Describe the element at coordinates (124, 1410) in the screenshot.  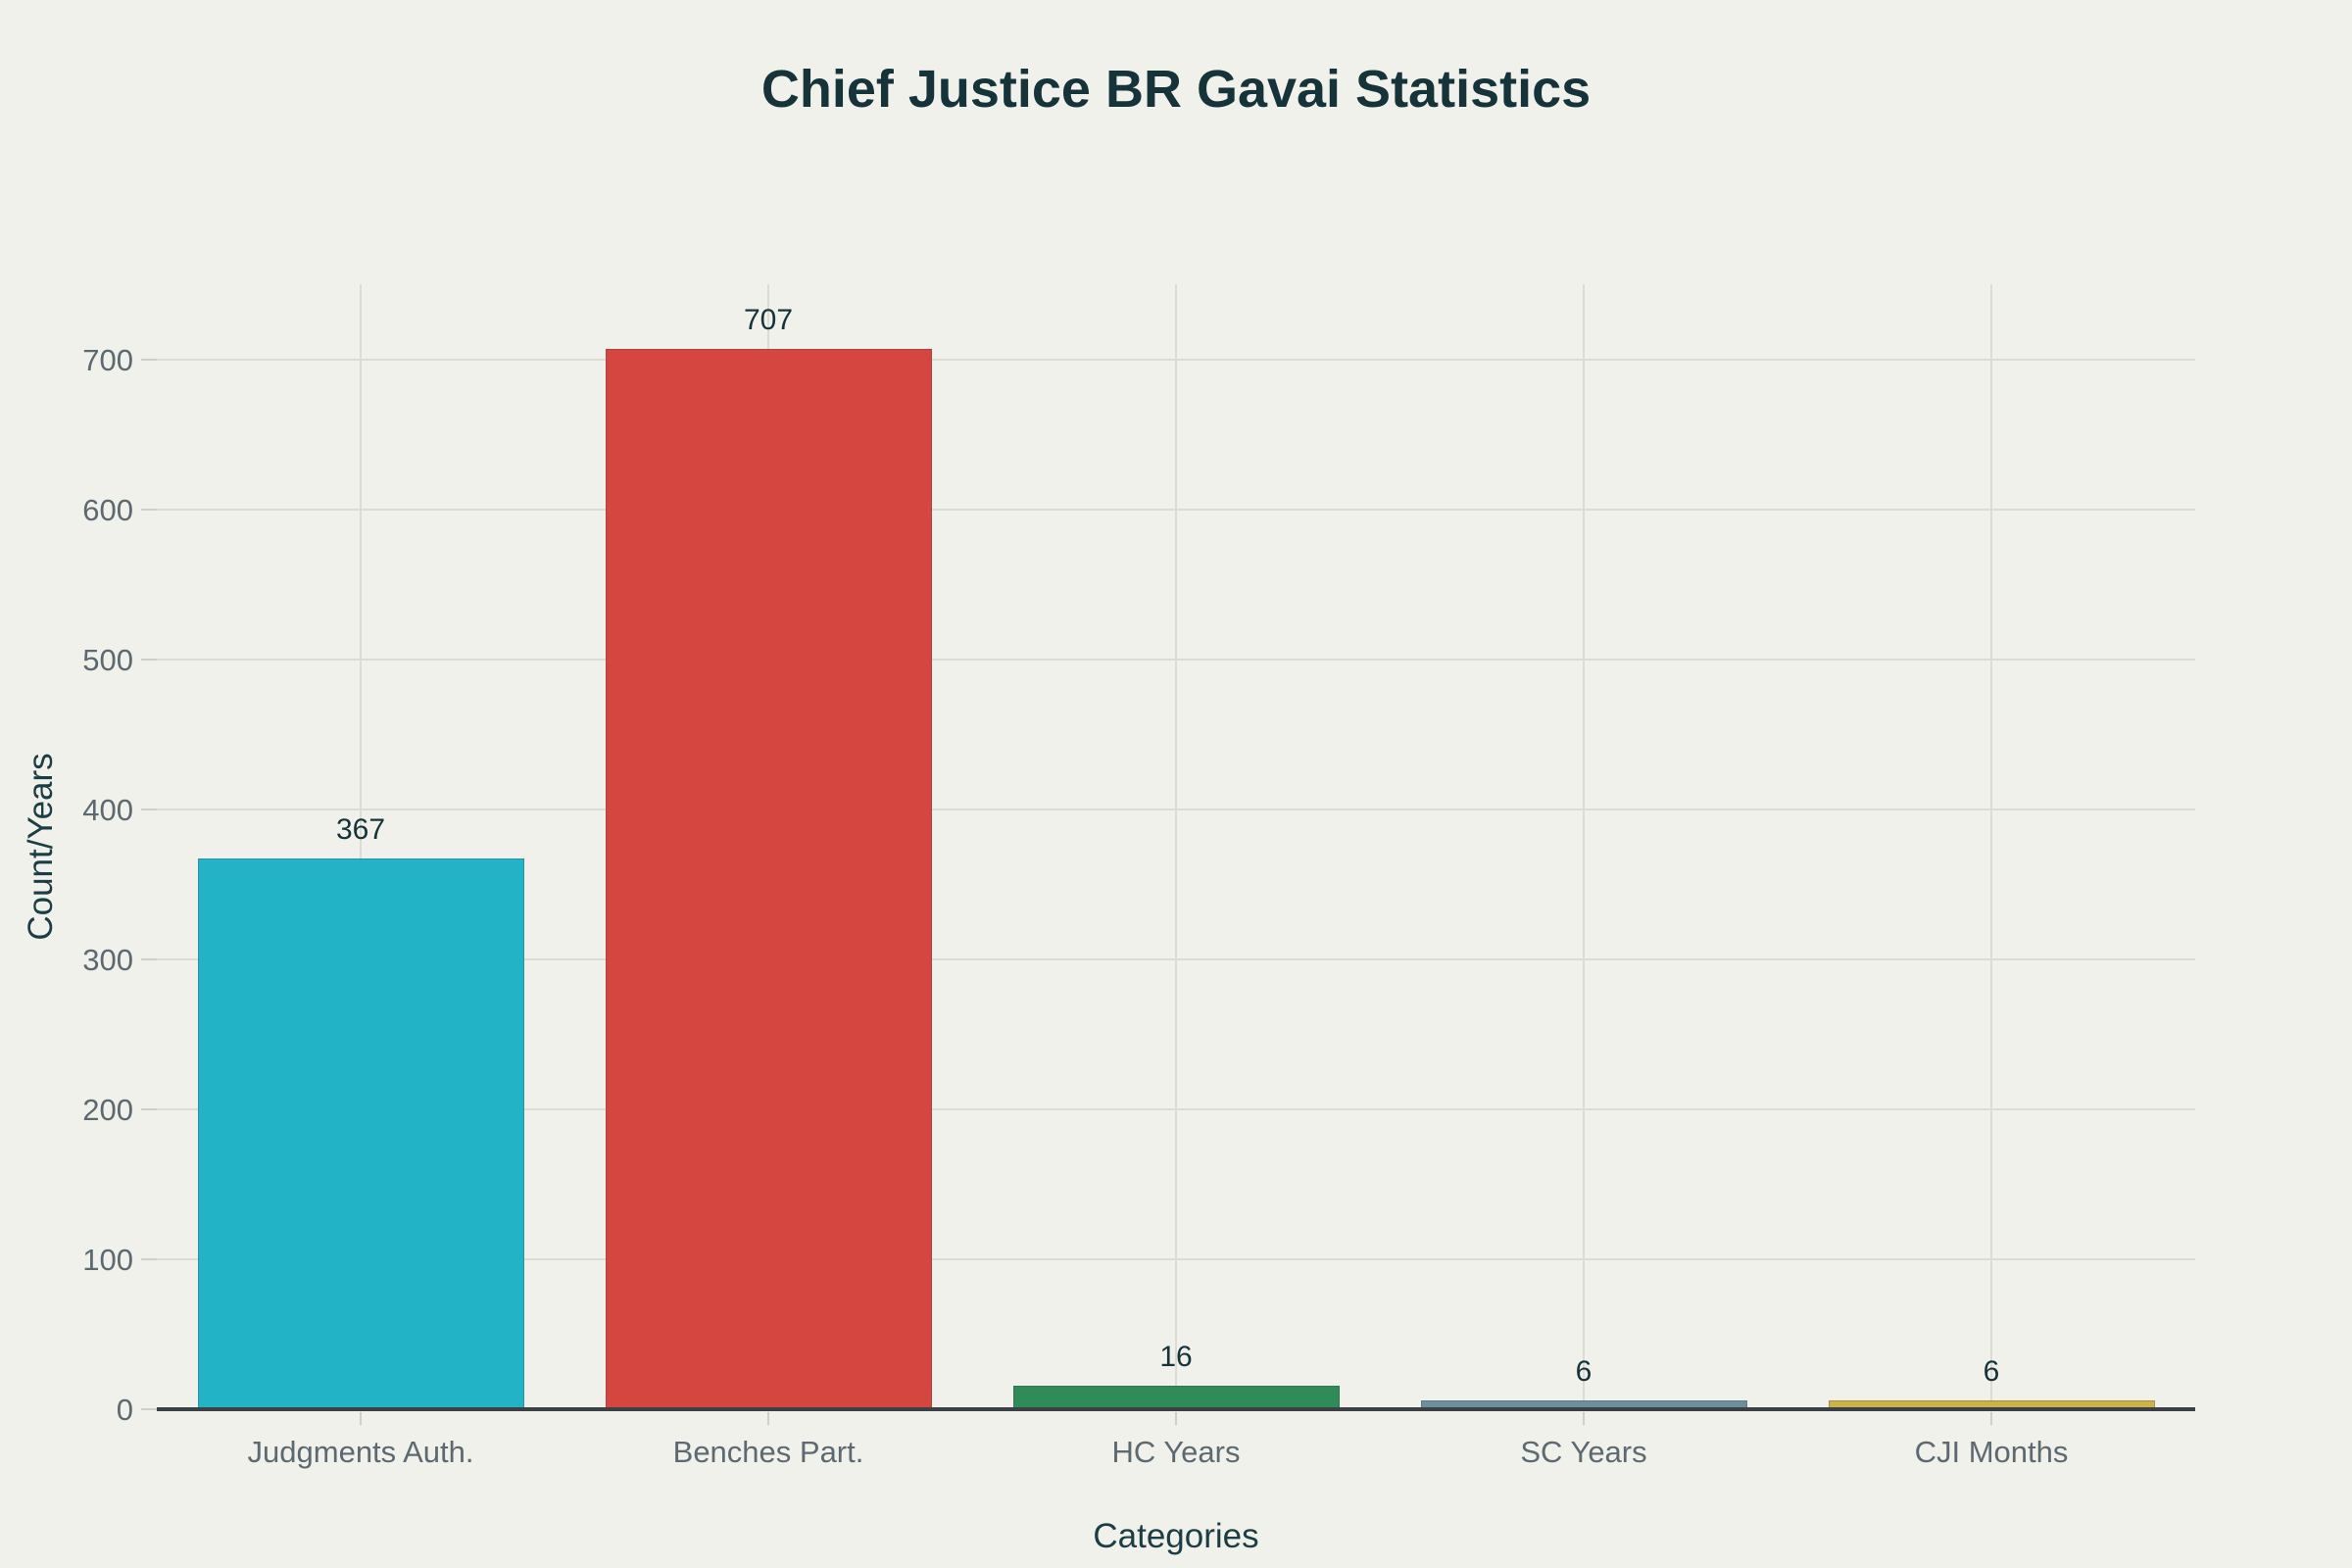
I see `y-tick-label: 0` at that location.